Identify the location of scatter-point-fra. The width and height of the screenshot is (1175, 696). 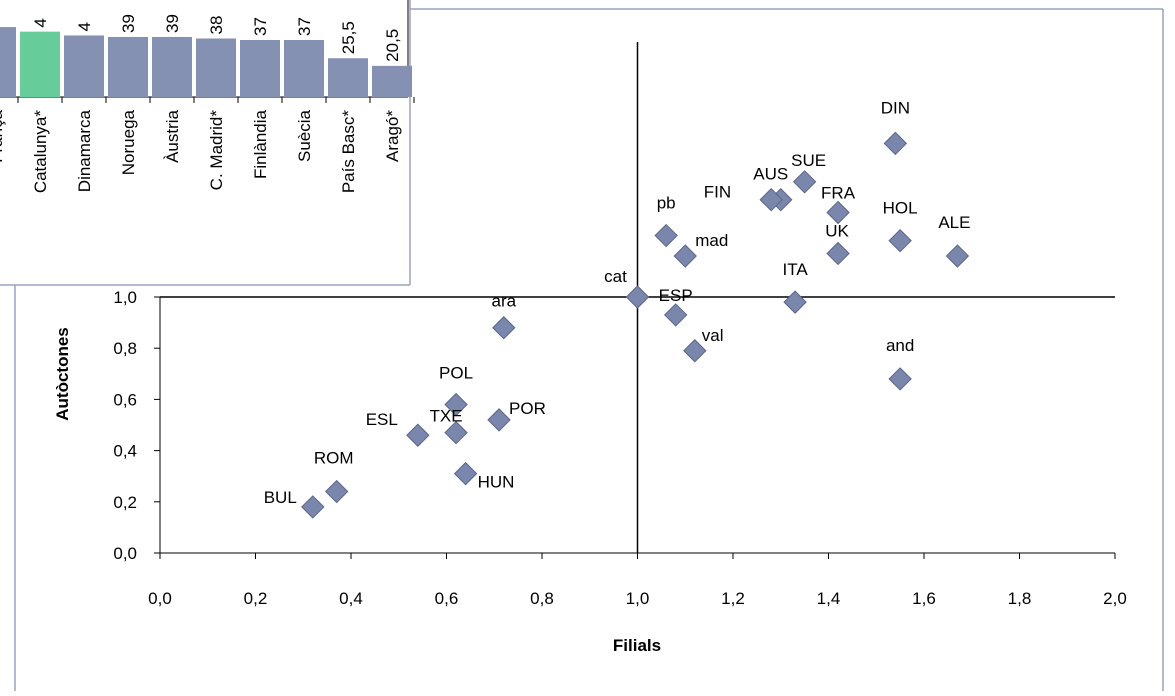
(838, 212).